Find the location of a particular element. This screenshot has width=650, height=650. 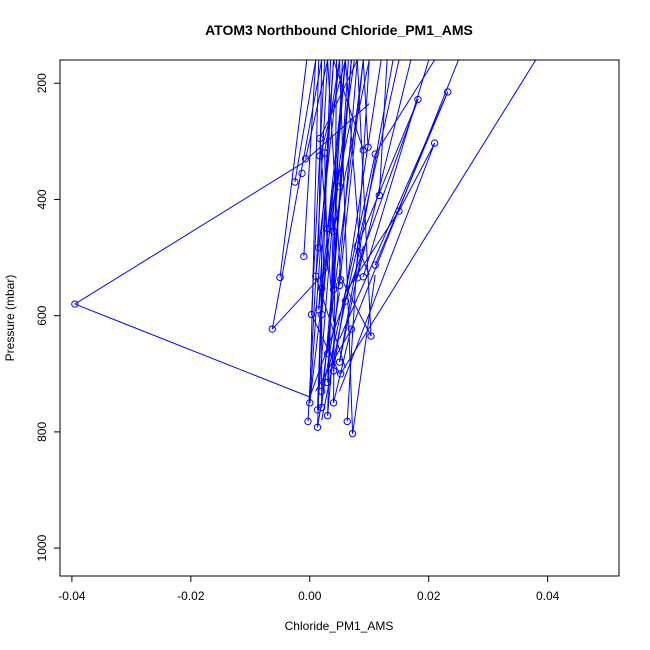

x-axis: -0.04 -0.02 0.00 0.02 0.04 is located at coordinates (309, 589).